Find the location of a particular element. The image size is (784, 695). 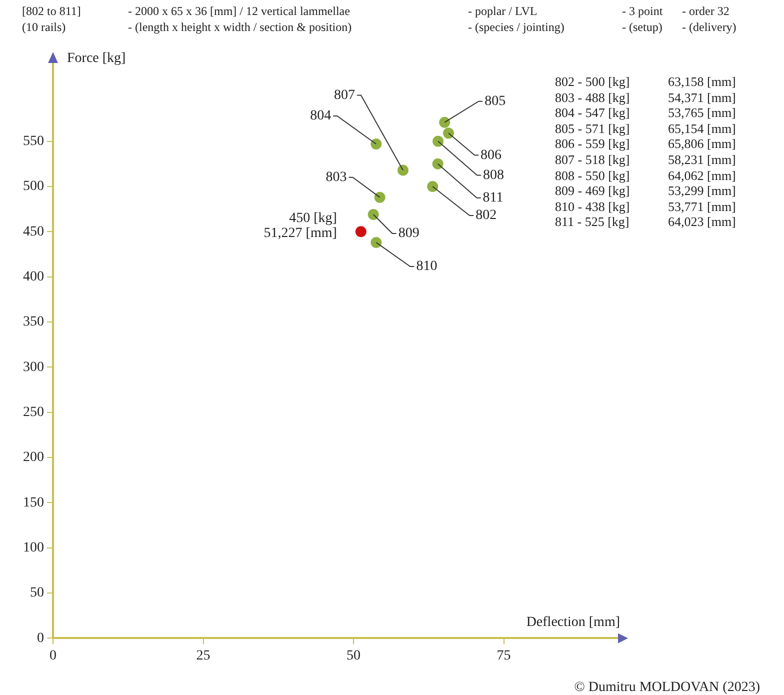

text: 65,806 [mm] is located at coordinates (702, 144).